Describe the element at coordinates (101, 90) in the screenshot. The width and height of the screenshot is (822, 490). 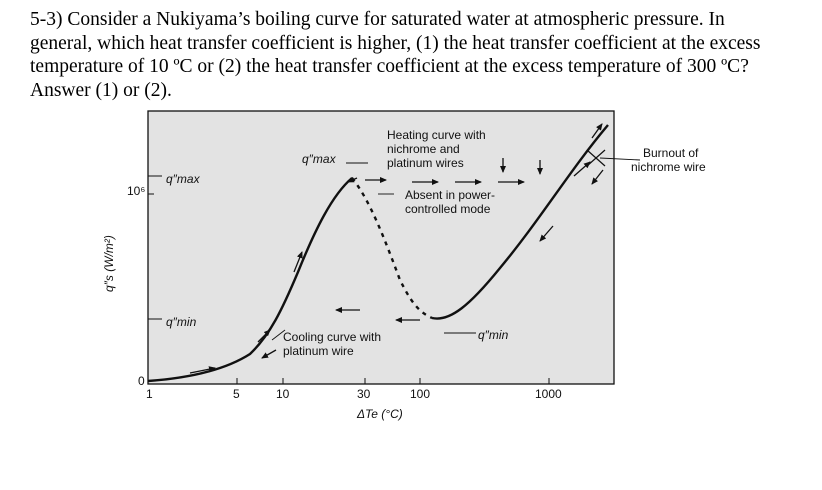
I see `question-line-4: Answer (1) or (2).` at that location.